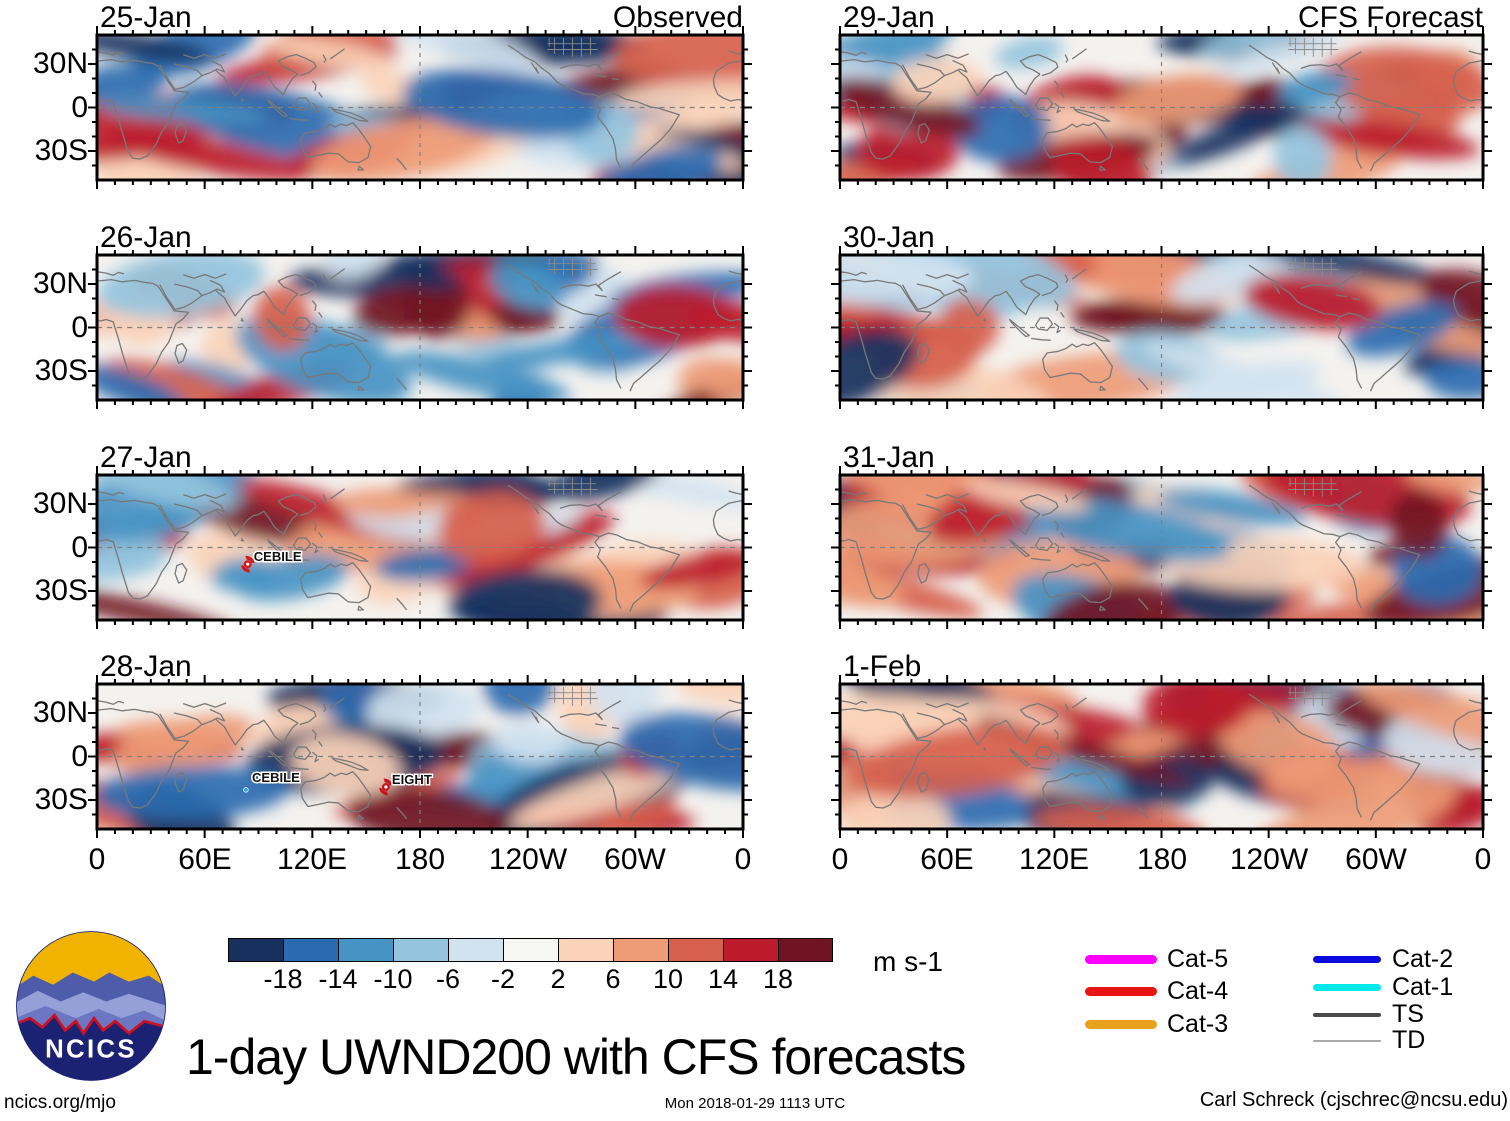 This screenshot has width=1510, height=1121. I want to click on map-panel-26-jan: 26-Jan, so click(420, 315).